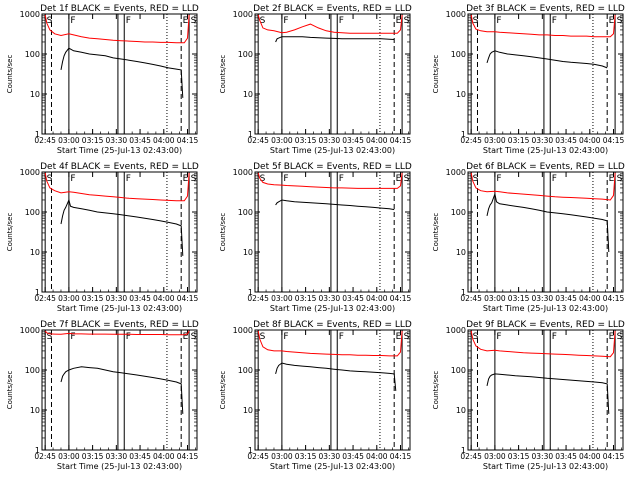 The width and height of the screenshot is (640, 480). I want to click on y-tick-label: 10, so click(248, 94).